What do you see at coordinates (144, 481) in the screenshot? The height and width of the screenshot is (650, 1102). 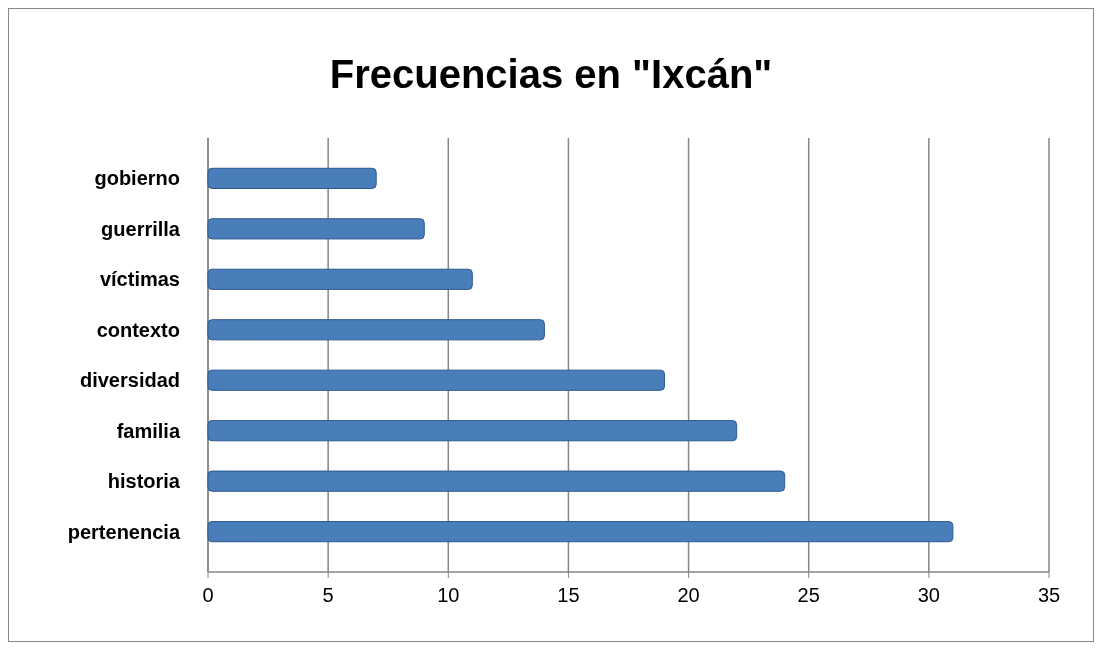 I see `y-tick-label: historia` at bounding box center [144, 481].